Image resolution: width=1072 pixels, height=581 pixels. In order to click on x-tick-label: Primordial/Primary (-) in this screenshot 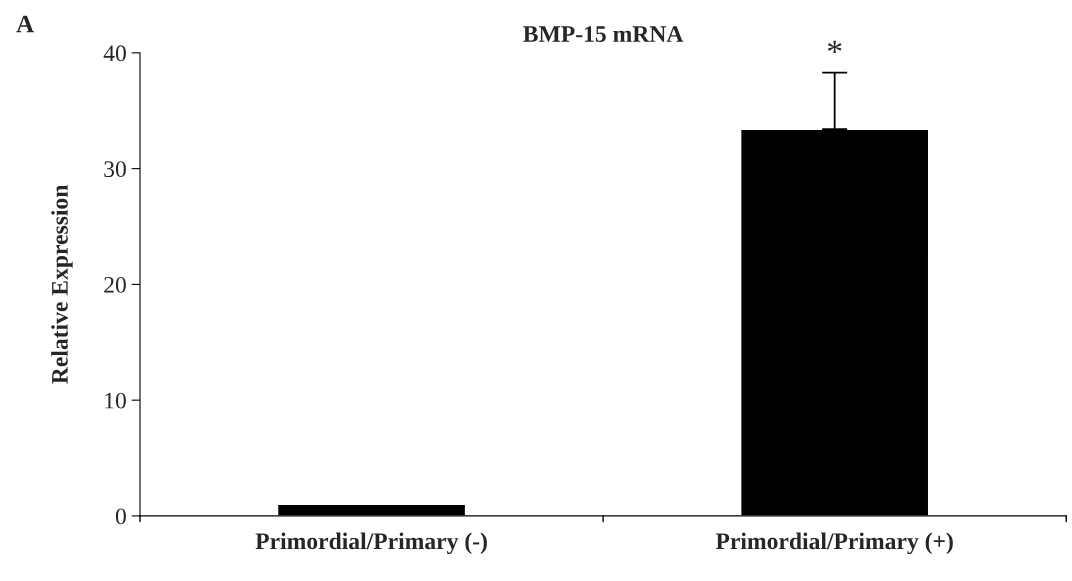, I will do `click(371, 543)`.